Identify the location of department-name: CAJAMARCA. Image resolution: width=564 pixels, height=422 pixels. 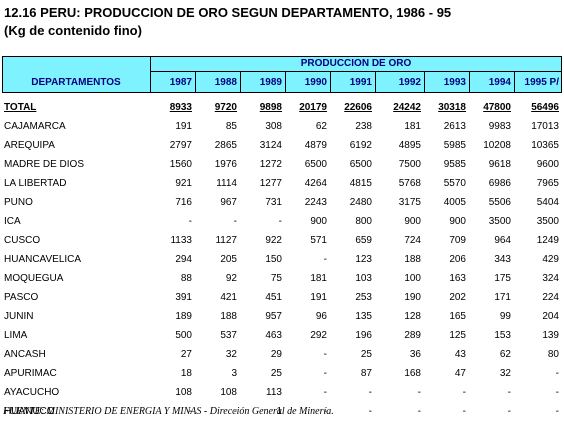
(35, 126).